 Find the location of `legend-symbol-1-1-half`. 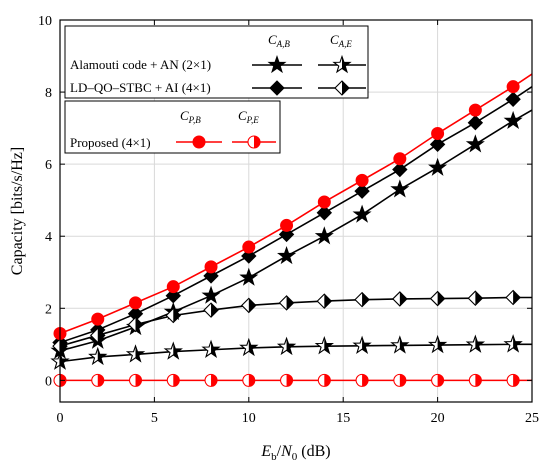

legend-symbol-1-1-half is located at coordinates (345, 88).